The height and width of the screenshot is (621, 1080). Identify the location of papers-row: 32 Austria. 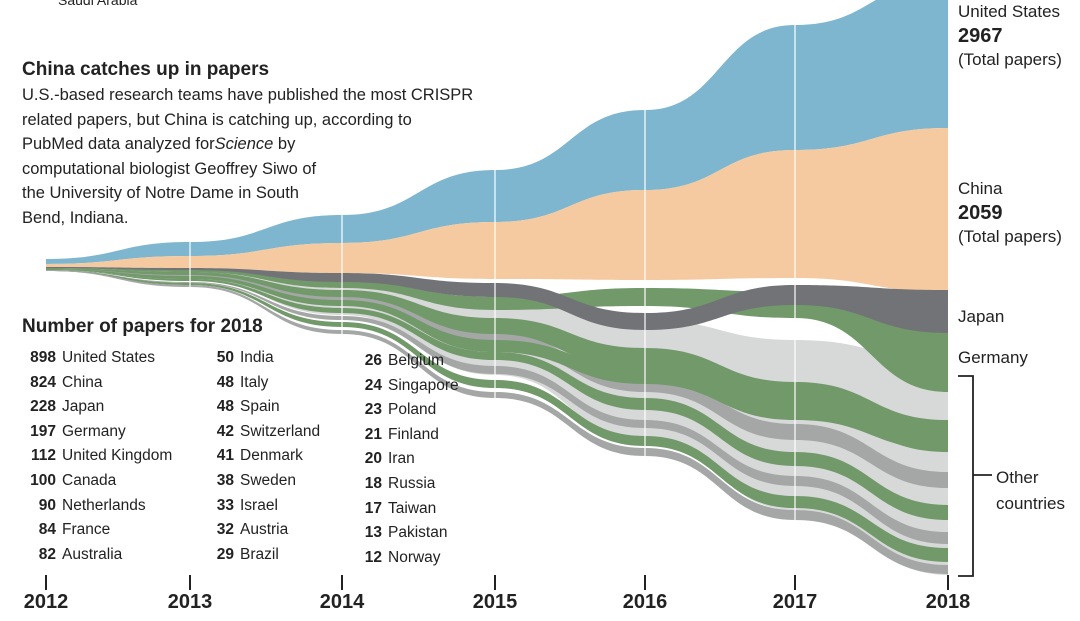
(265, 530).